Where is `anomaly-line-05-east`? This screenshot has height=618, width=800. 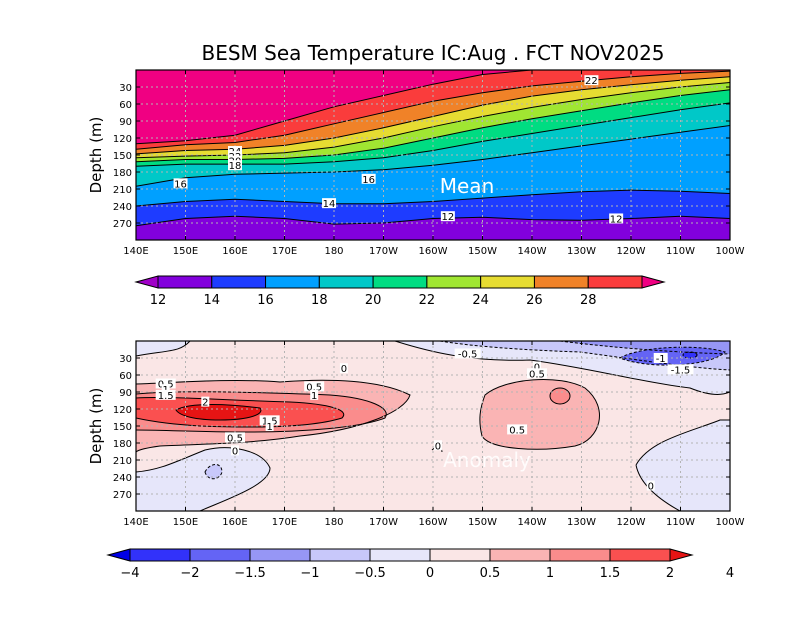 anomaly-line-05-east is located at coordinates (539, 414).